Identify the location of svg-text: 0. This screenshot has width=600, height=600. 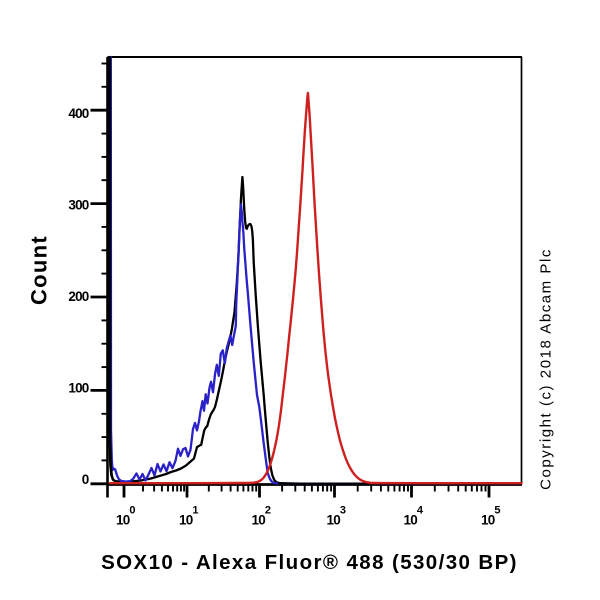
(85, 479).